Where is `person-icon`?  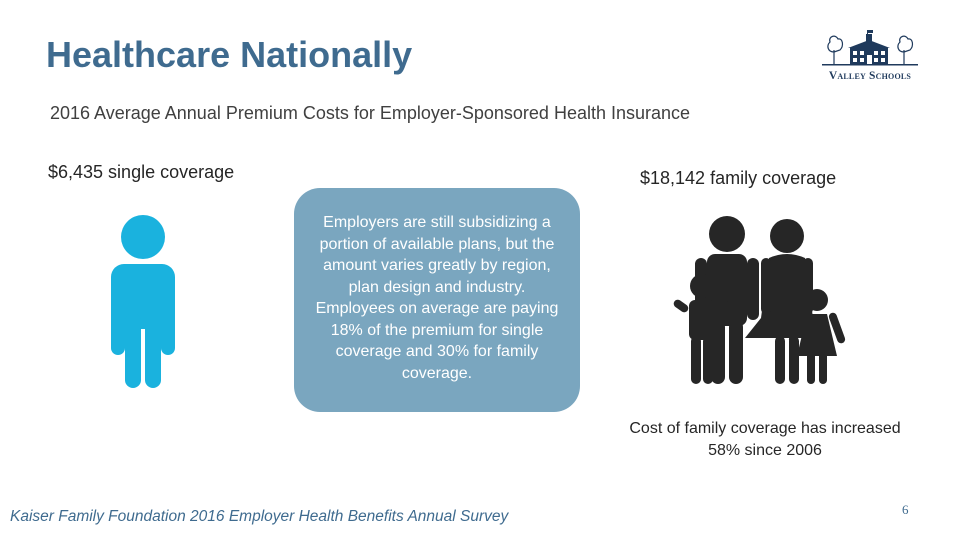
person-icon is located at coordinates (143, 301).